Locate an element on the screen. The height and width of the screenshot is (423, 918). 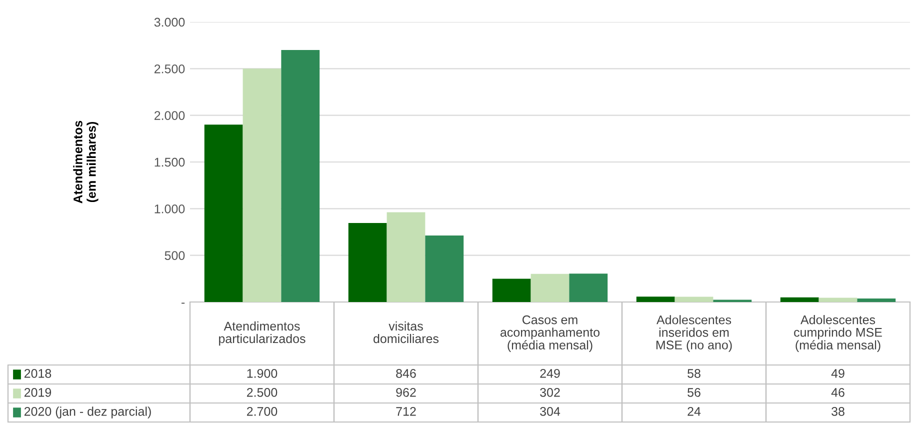
y-tick-label: 2.000 is located at coordinates (169, 115).